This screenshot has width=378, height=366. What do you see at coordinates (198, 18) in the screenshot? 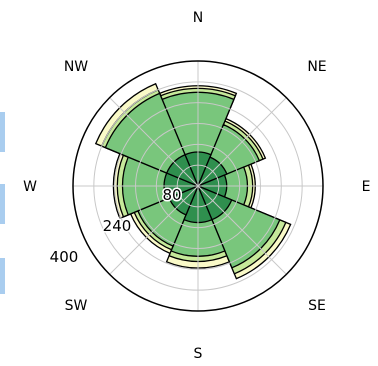
I see `direction-label-n: N` at bounding box center [198, 18].